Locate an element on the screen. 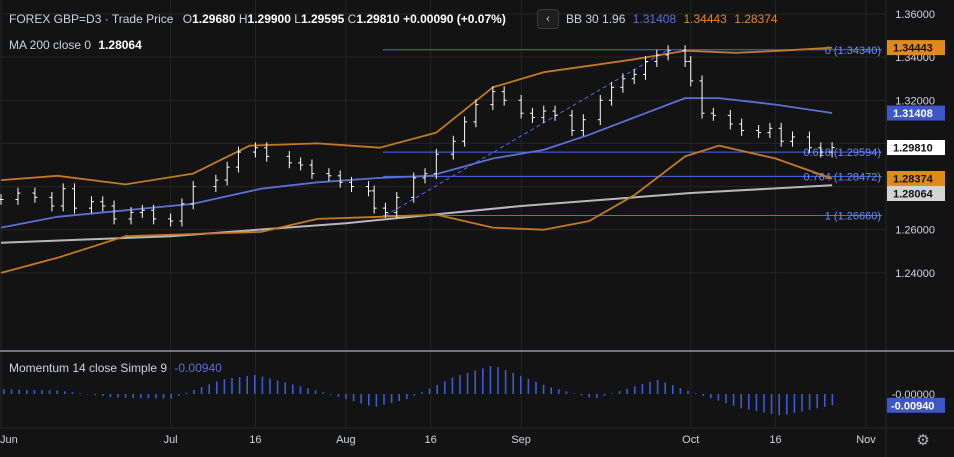 Image resolution: width=954 pixels, height=457 pixels. legend-close-value: 1.29810 is located at coordinates (378, 19).